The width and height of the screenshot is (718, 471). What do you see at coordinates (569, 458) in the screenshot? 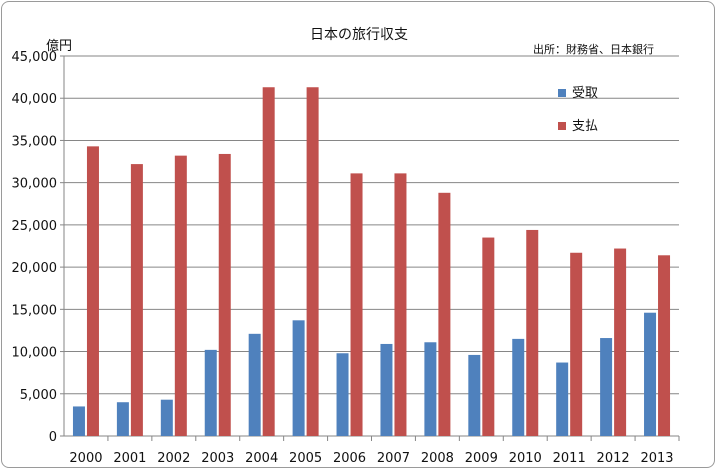
I see `x-tick-label: 2011` at bounding box center [569, 458].